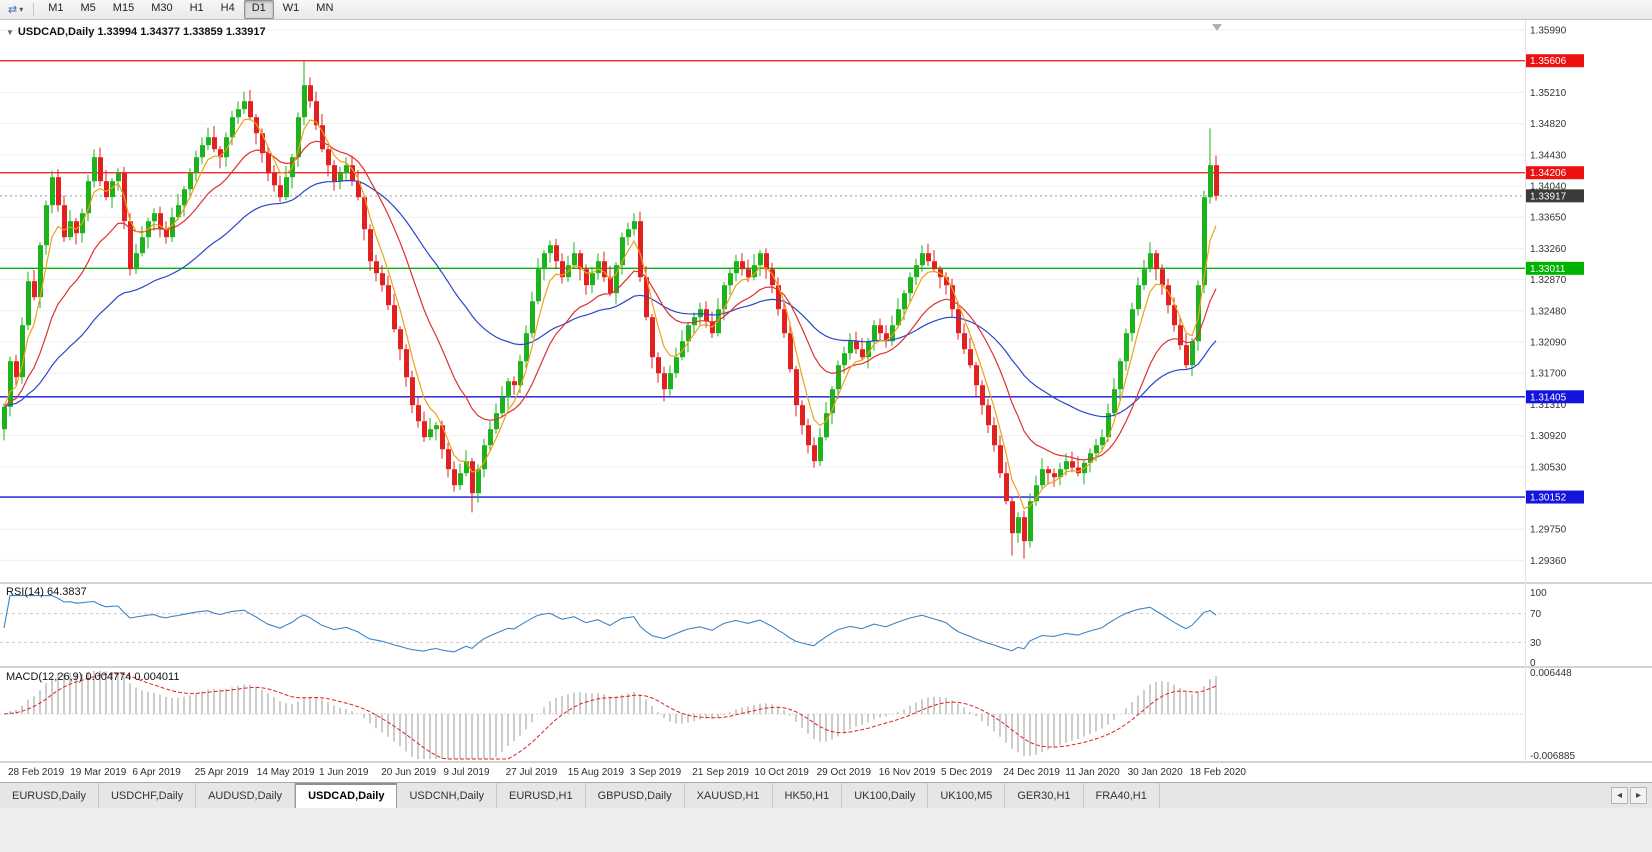 The width and height of the screenshot is (1652, 852). I want to click on svg-text: 9 Jul 2019, so click(466, 772).